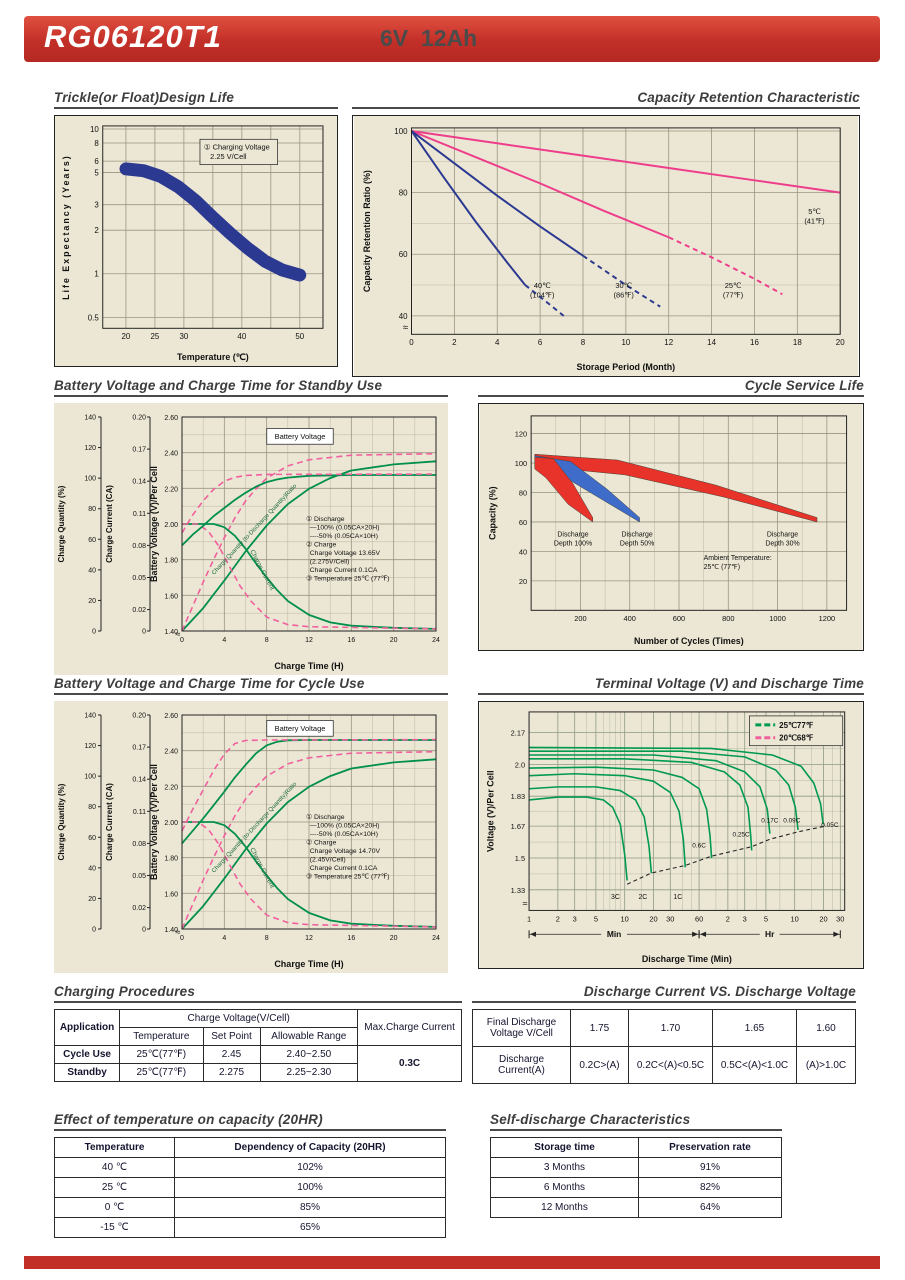 This screenshot has height=1280, width=905. What do you see at coordinates (796, 738) in the screenshot?
I see `svg-text: 20℃68℉` at bounding box center [796, 738].